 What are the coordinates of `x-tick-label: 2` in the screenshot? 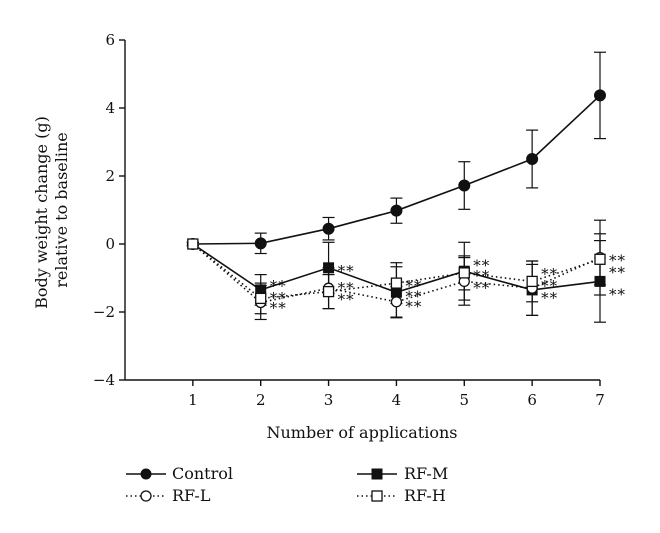 It's located at (261, 400).